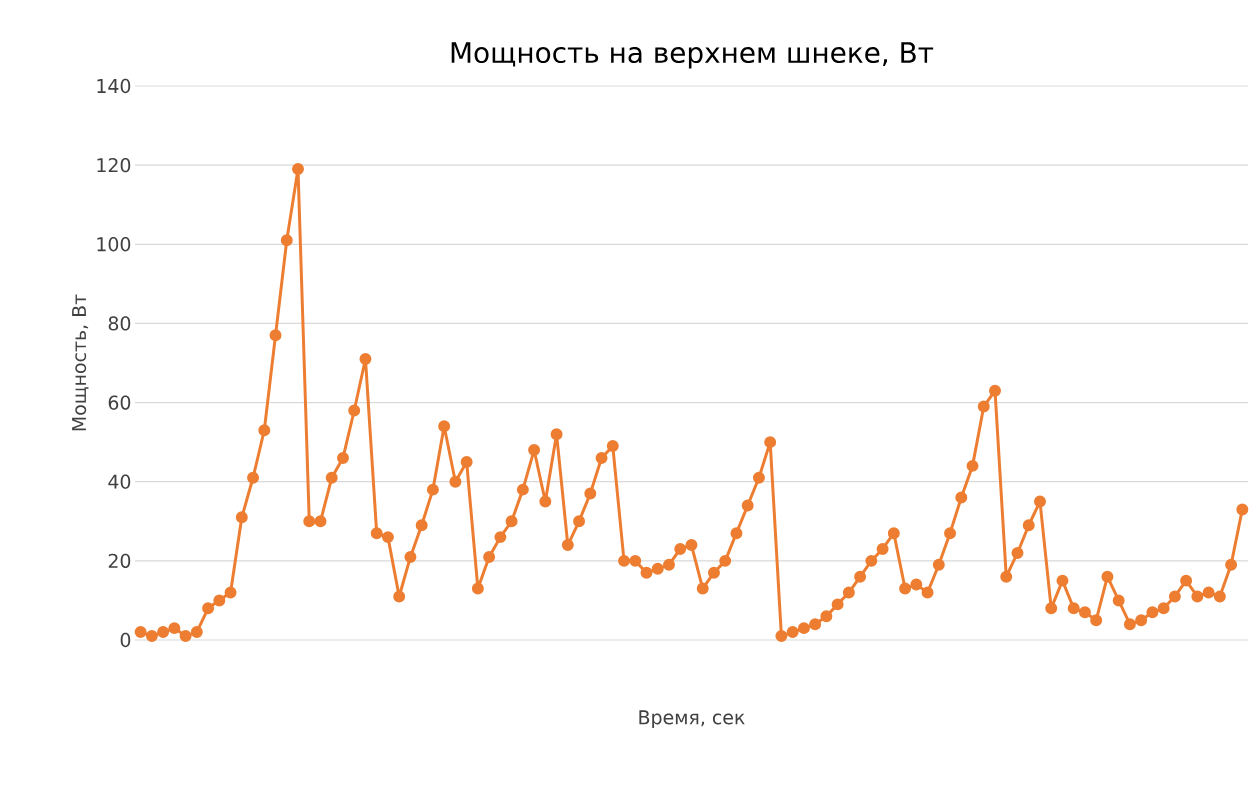  What do you see at coordinates (119, 481) in the screenshot?
I see `y-tick-label: 40` at bounding box center [119, 481].